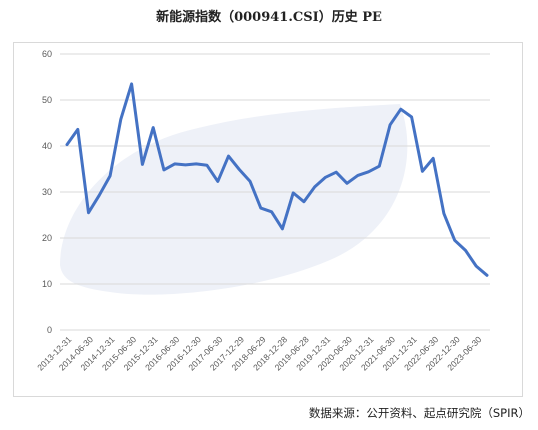 The height and width of the screenshot is (430, 538). I want to click on y-tick-label: 0, so click(49, 330).